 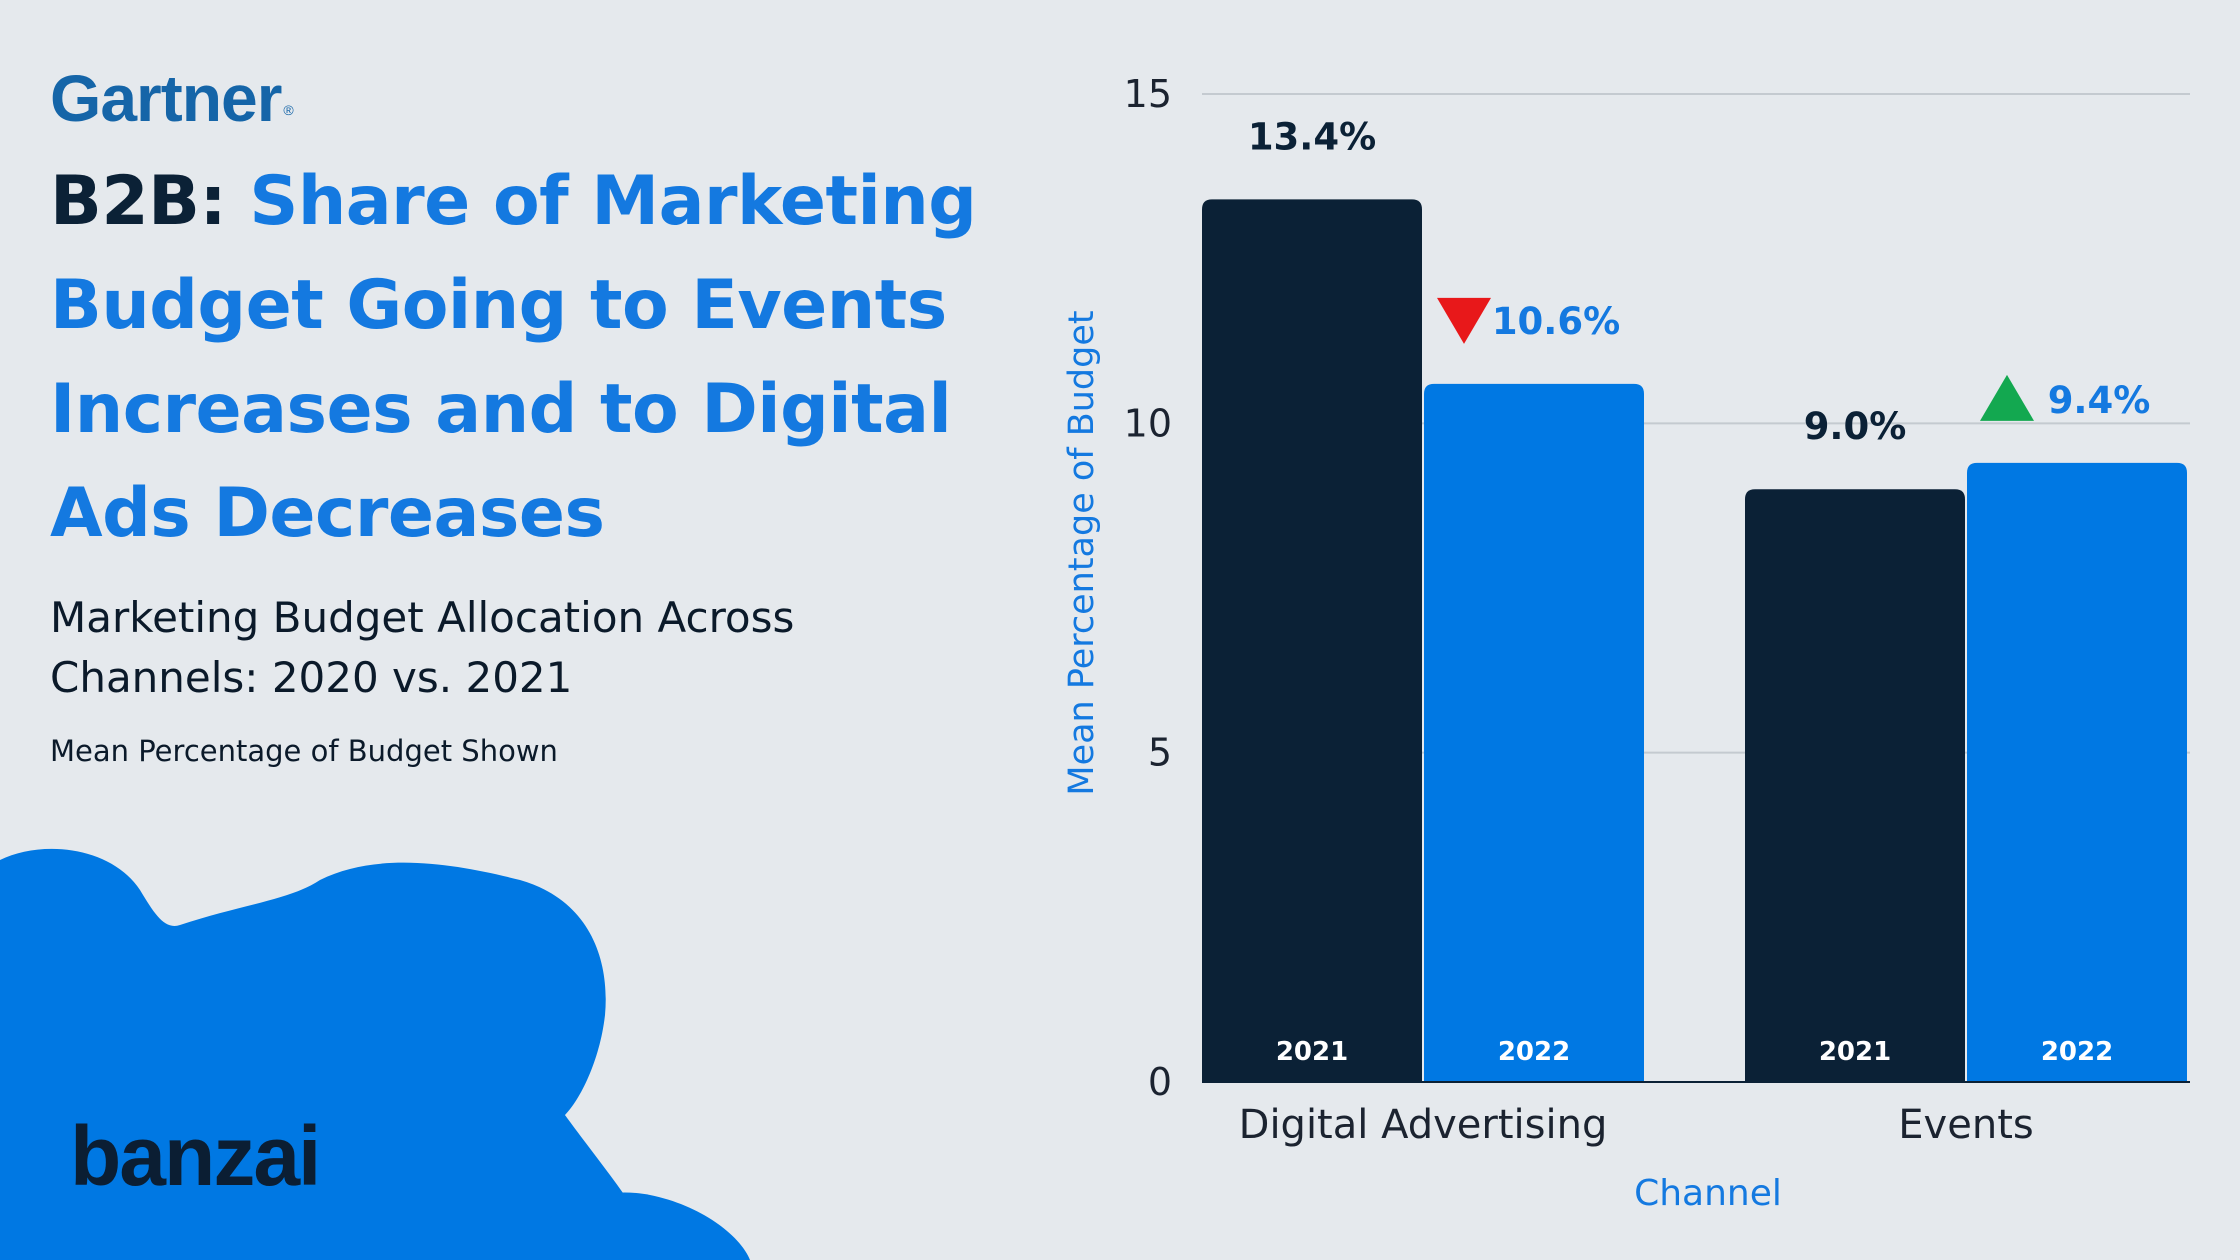 What do you see at coordinates (1160, 1082) in the screenshot?
I see `y-tick-label: 0` at bounding box center [1160, 1082].